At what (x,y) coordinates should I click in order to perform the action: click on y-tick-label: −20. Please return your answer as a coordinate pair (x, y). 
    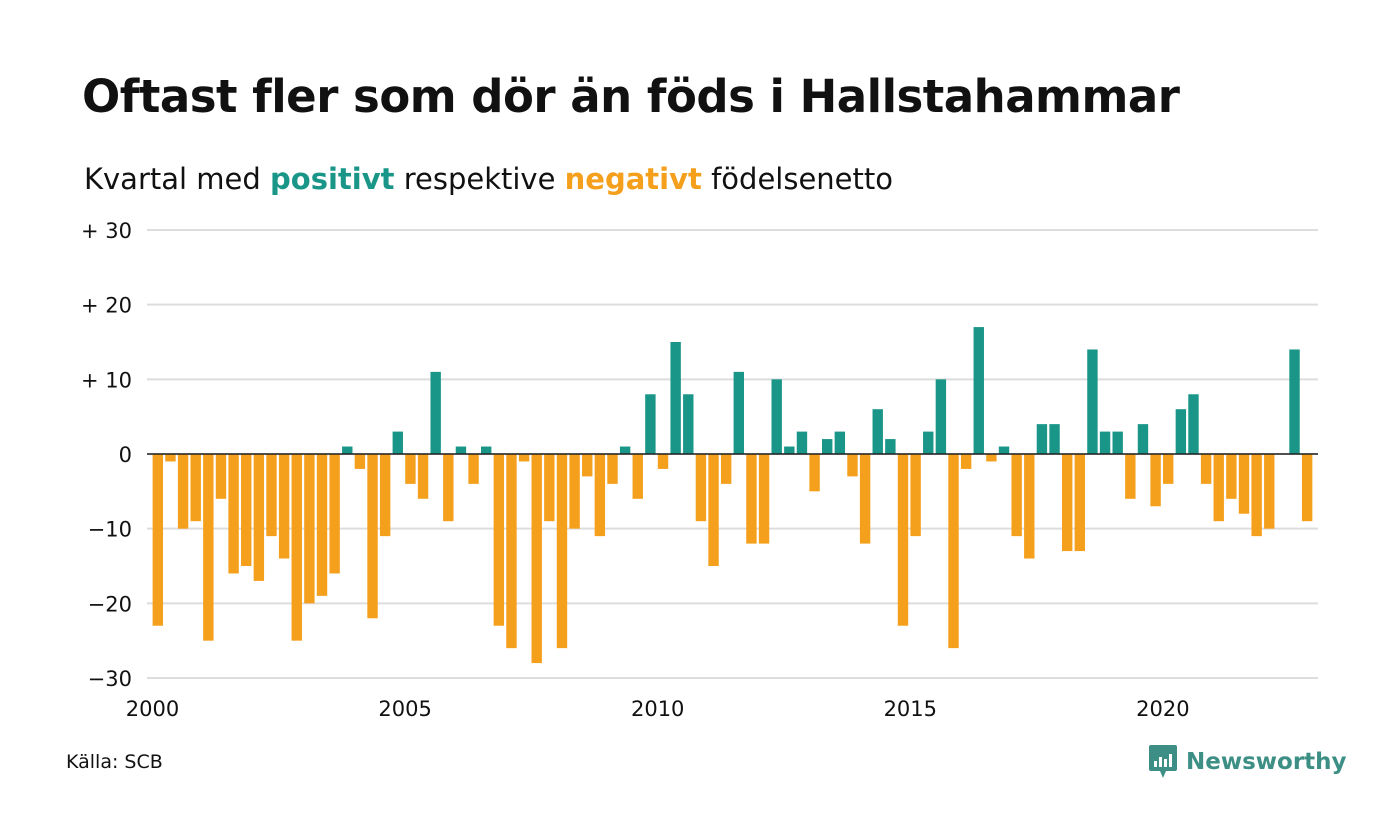
    Looking at the image, I should click on (110, 604).